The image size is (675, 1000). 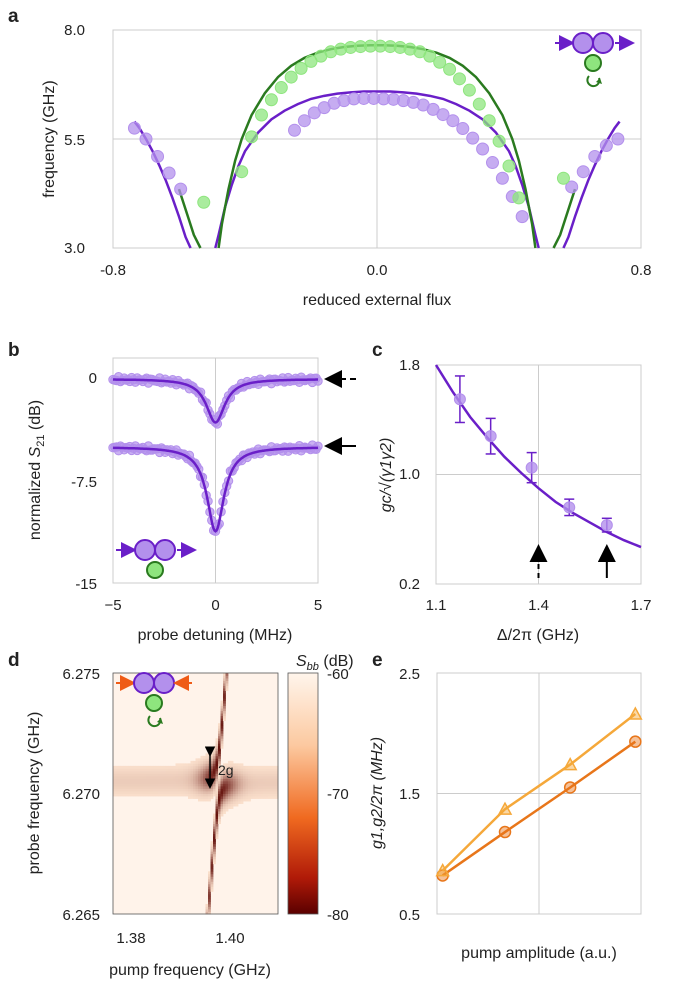 I want to click on fit-line-b, so click(x=215, y=489).